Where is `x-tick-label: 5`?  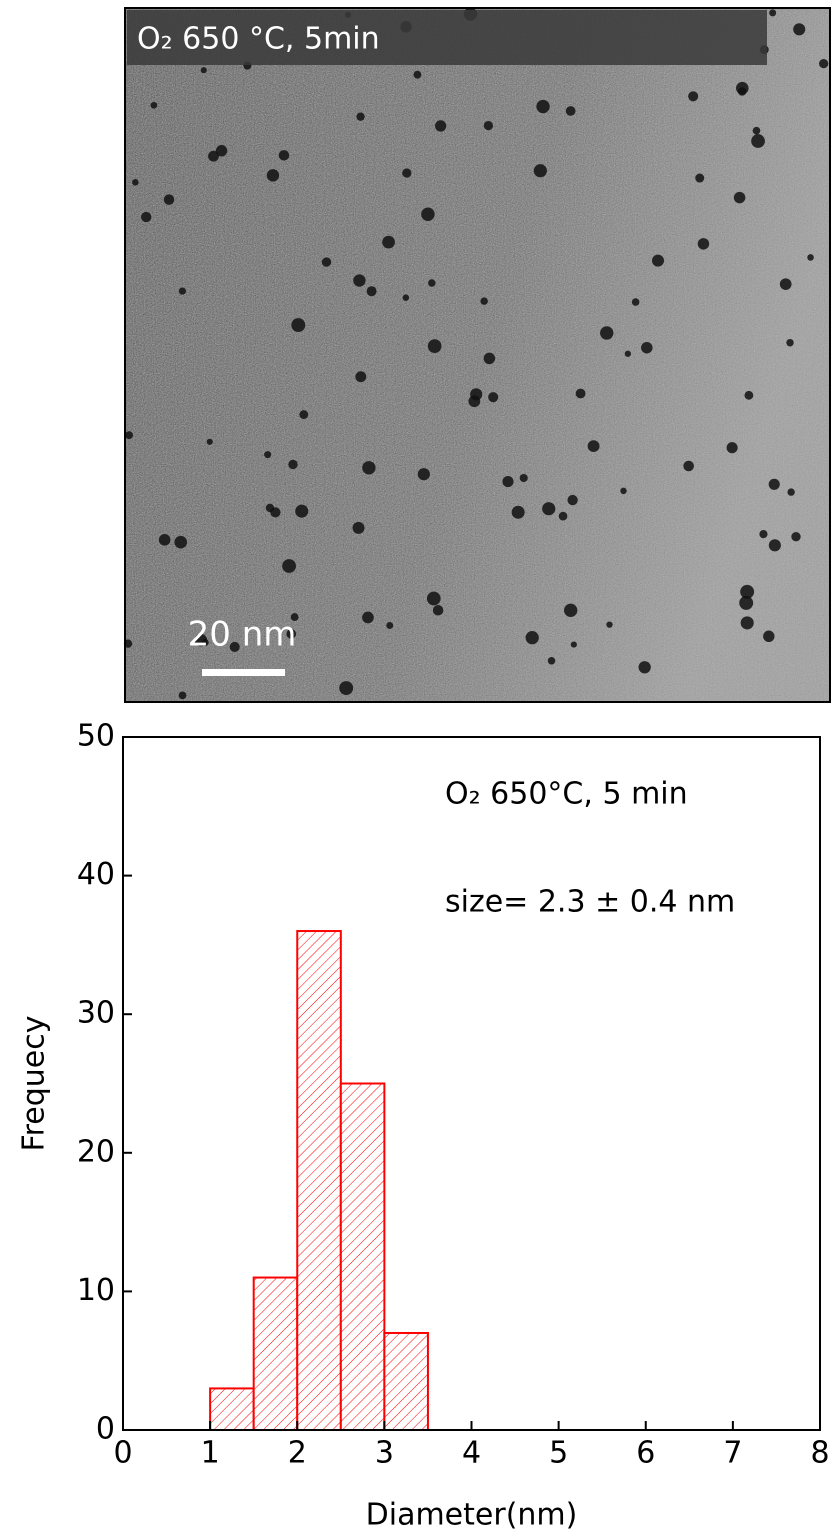 x-tick-label: 5 is located at coordinates (558, 1453).